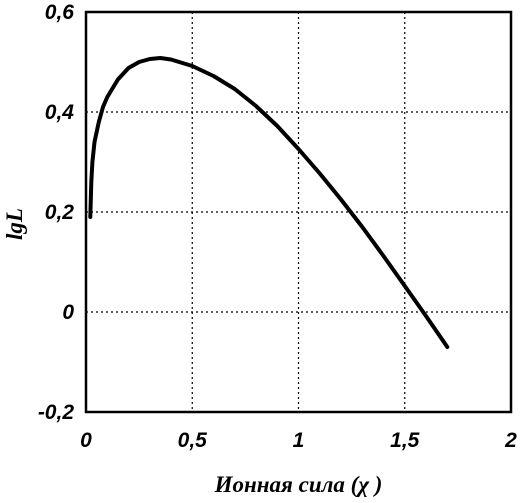 Image resolution: width=525 pixels, height=503 pixels. Describe the element at coordinates (14, 224) in the screenshot. I see `y-axis-title: lgL` at that location.